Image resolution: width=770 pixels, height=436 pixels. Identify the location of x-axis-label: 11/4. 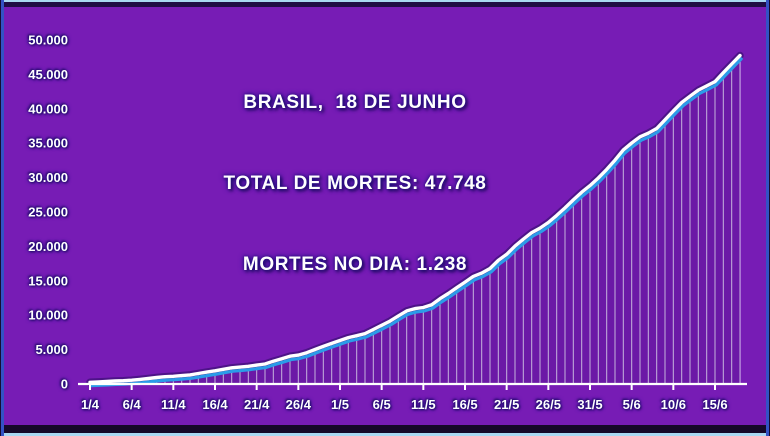
(173, 404).